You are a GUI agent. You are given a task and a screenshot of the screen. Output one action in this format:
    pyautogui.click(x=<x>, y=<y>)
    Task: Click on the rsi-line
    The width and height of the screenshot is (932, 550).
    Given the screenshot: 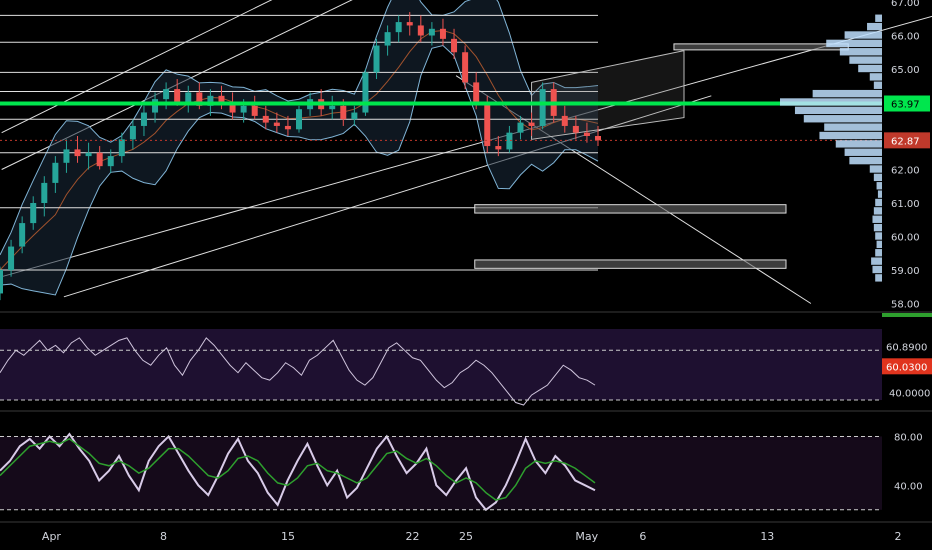 What is the action you would take?
    pyautogui.click(x=298, y=371)
    